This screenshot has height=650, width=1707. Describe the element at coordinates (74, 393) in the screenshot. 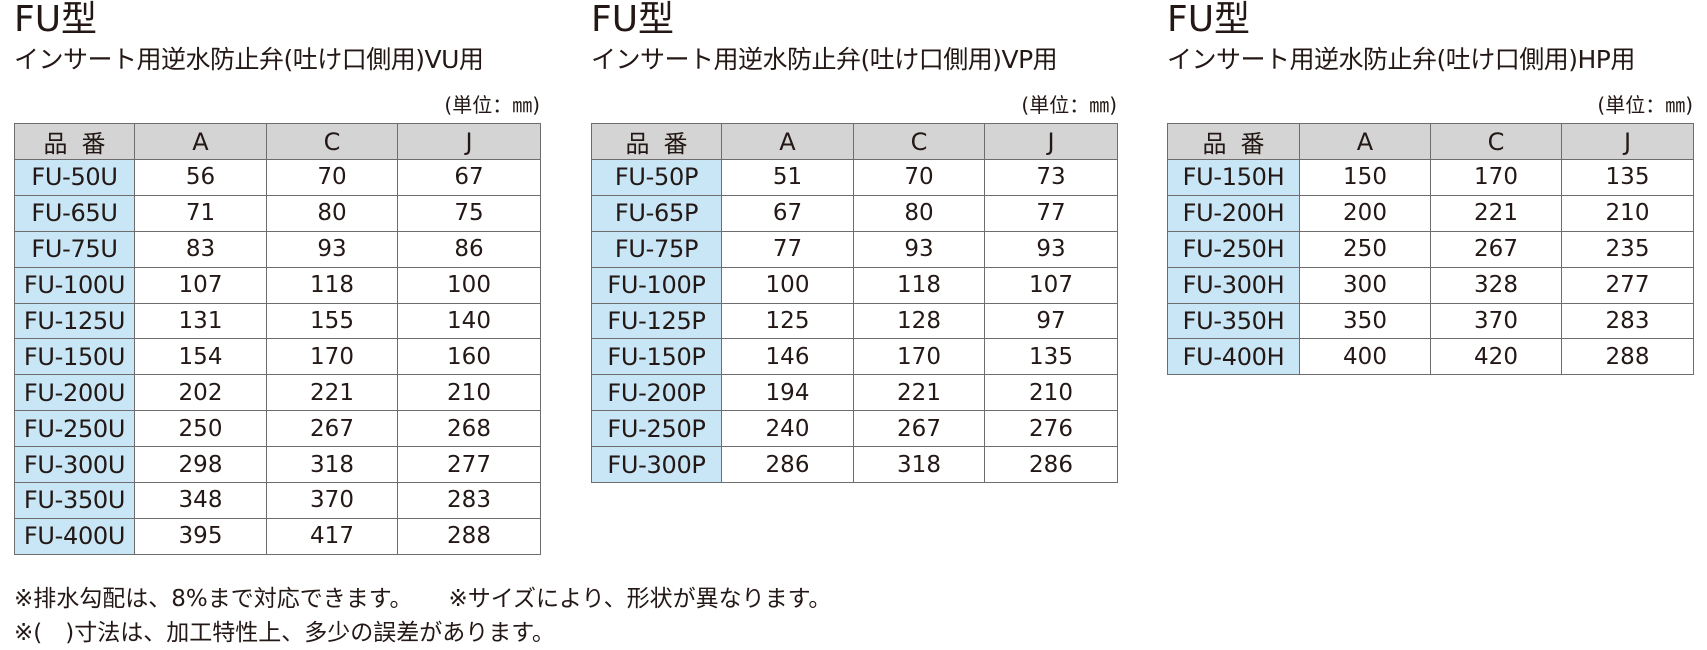

I see `part-number-cell: FU-200U` at that location.